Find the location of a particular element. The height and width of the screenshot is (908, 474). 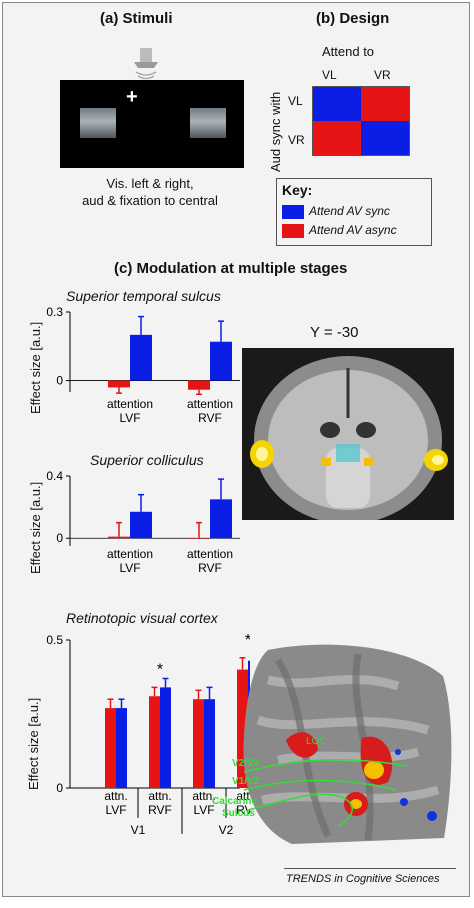

cell-vr-vr is located at coordinates (385, 138).